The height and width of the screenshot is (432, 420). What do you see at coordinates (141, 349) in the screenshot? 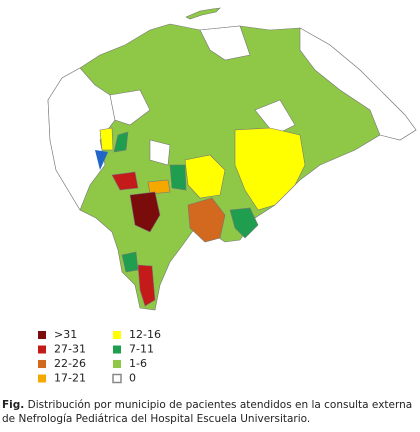
I see `legend-label: 7-11` at bounding box center [141, 349].